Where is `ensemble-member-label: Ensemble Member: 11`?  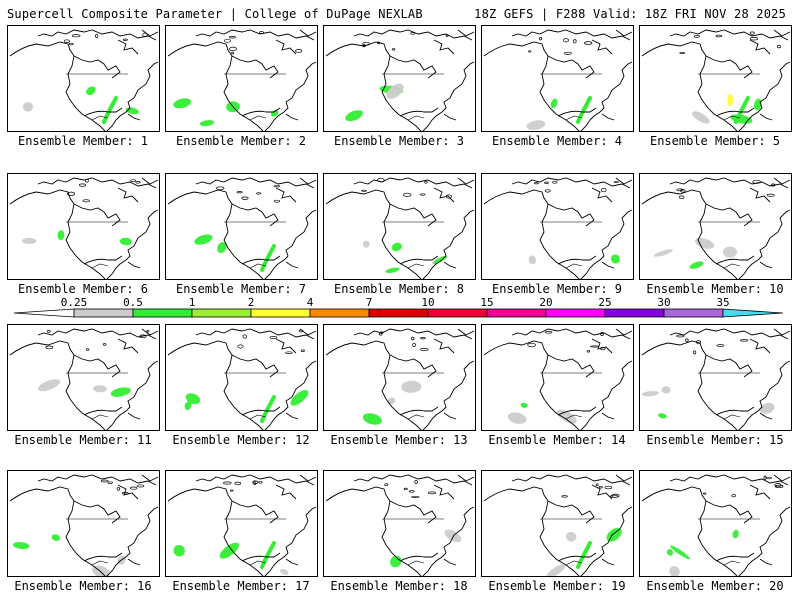
ensemble-member-label: Ensemble Member: 11 is located at coordinates (83, 440).